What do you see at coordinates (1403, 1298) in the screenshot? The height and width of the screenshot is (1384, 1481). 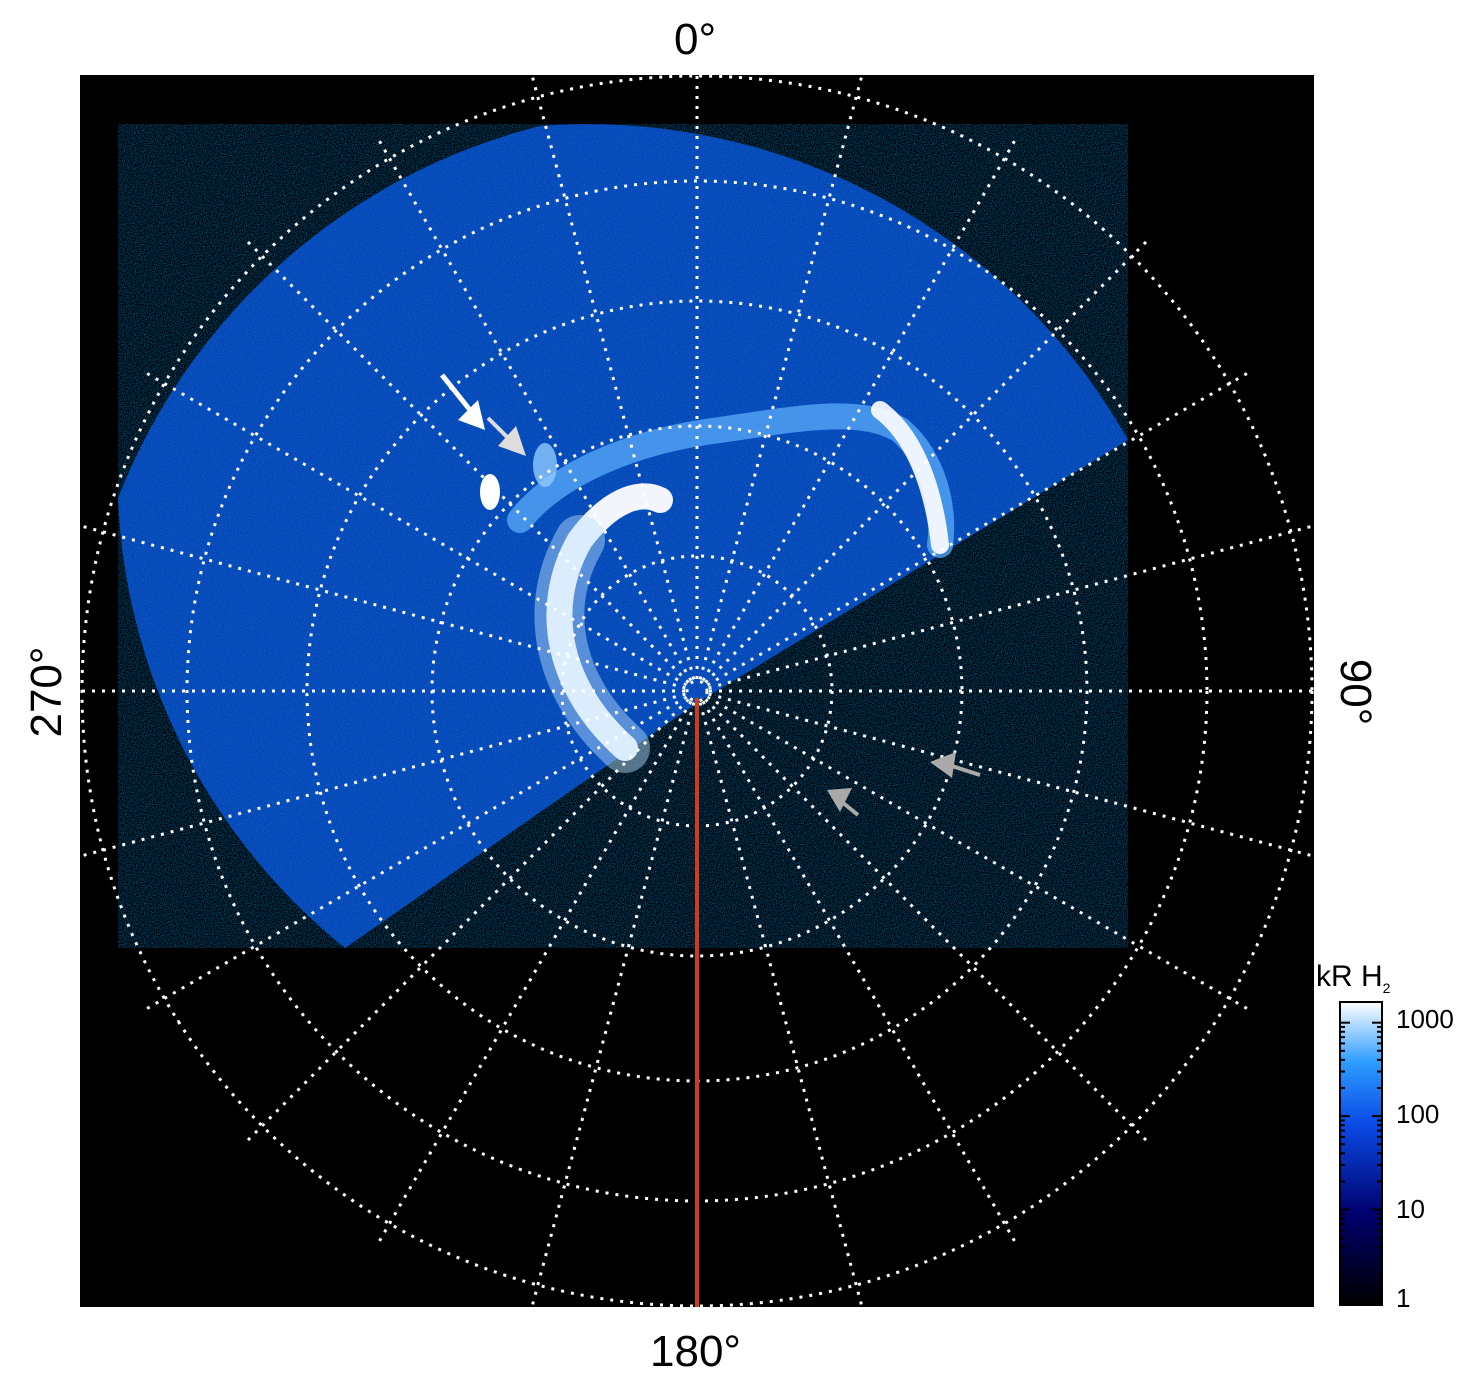 I see `colorbar-tick-label: 1` at bounding box center [1403, 1298].